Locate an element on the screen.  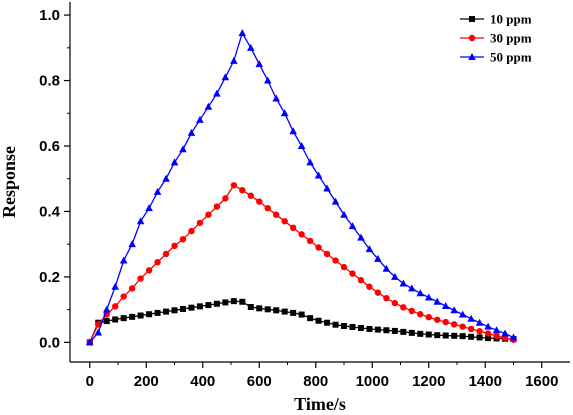
legend: 10 ppm 30 ppm 50 ppm is located at coordinates (496, 38).